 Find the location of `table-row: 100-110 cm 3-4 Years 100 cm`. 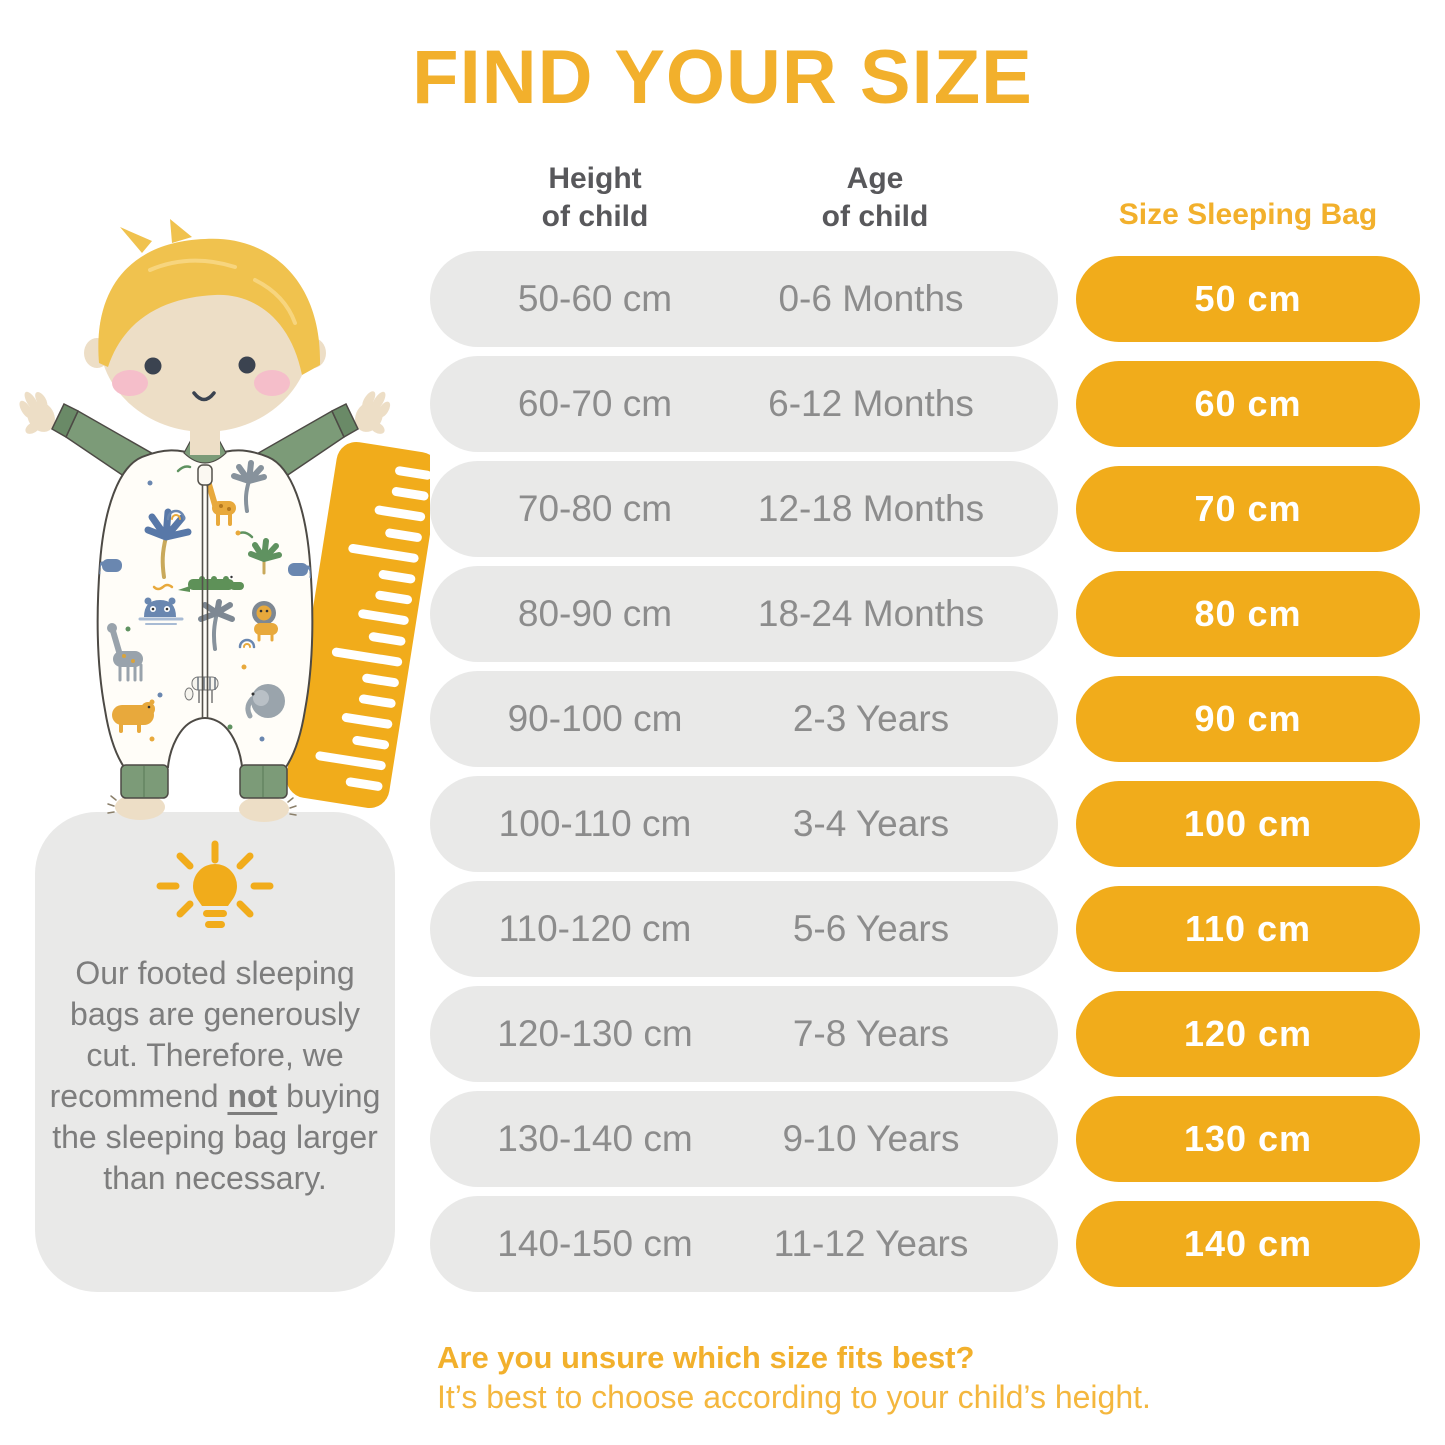

table-row: 100-110 cm 3-4 Years 100 cm is located at coordinates (925, 824).